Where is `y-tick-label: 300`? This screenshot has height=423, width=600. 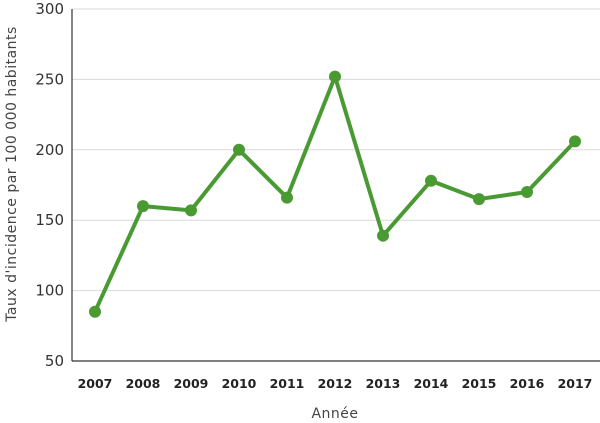
y-tick-label: 300 is located at coordinates (49, 9).